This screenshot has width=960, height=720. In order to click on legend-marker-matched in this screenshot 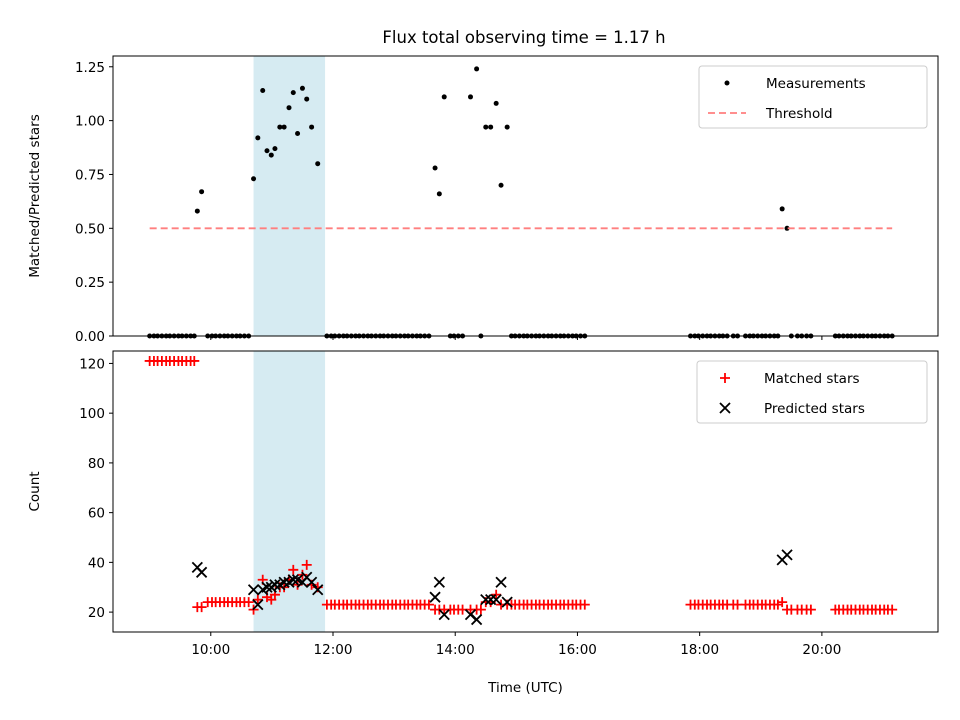, I will do `click(725, 378)`.